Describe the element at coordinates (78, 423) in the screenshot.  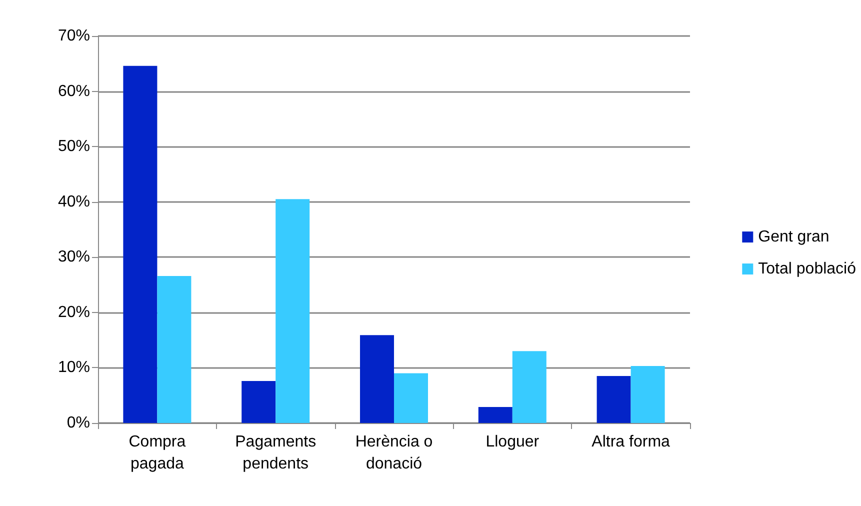
I see `y-tick-label: 0%` at that location.